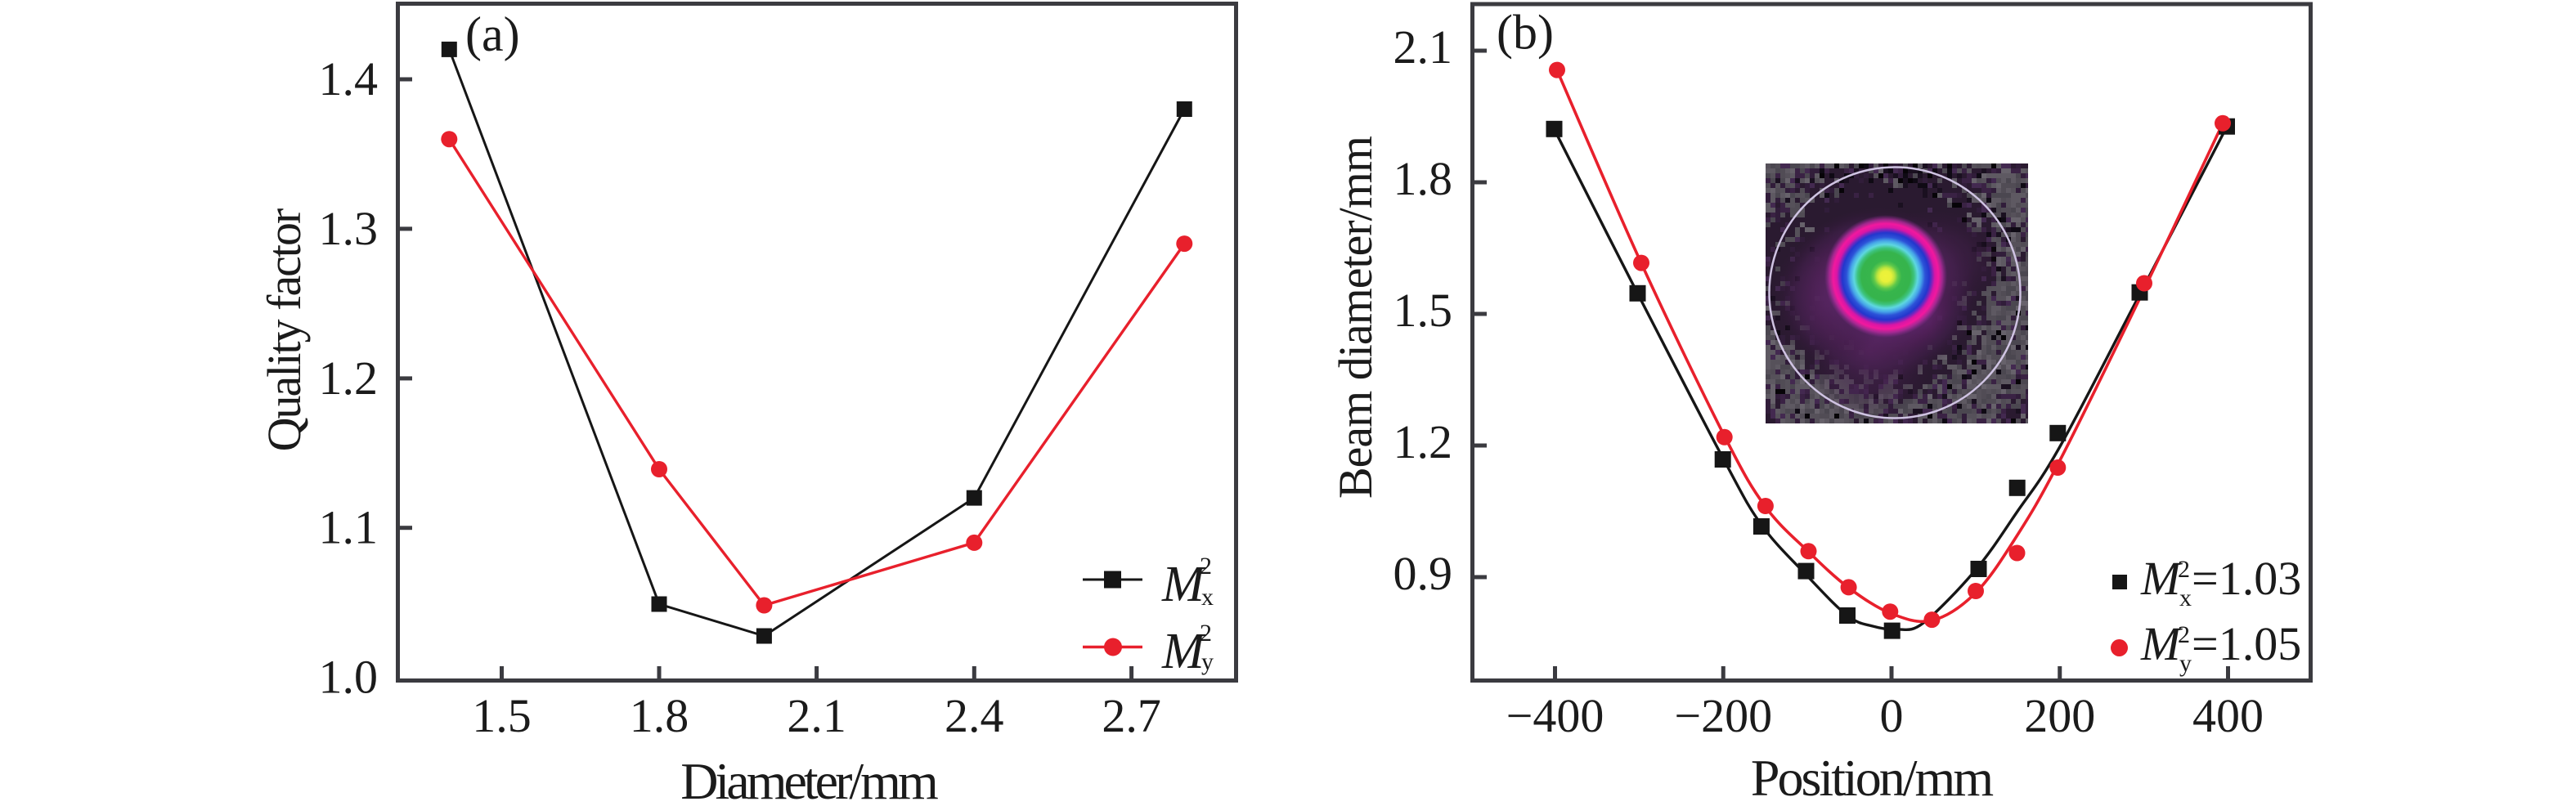 The image size is (2576, 806). Describe the element at coordinates (2059, 715) in the screenshot. I see `svg-text: 200` at that location.